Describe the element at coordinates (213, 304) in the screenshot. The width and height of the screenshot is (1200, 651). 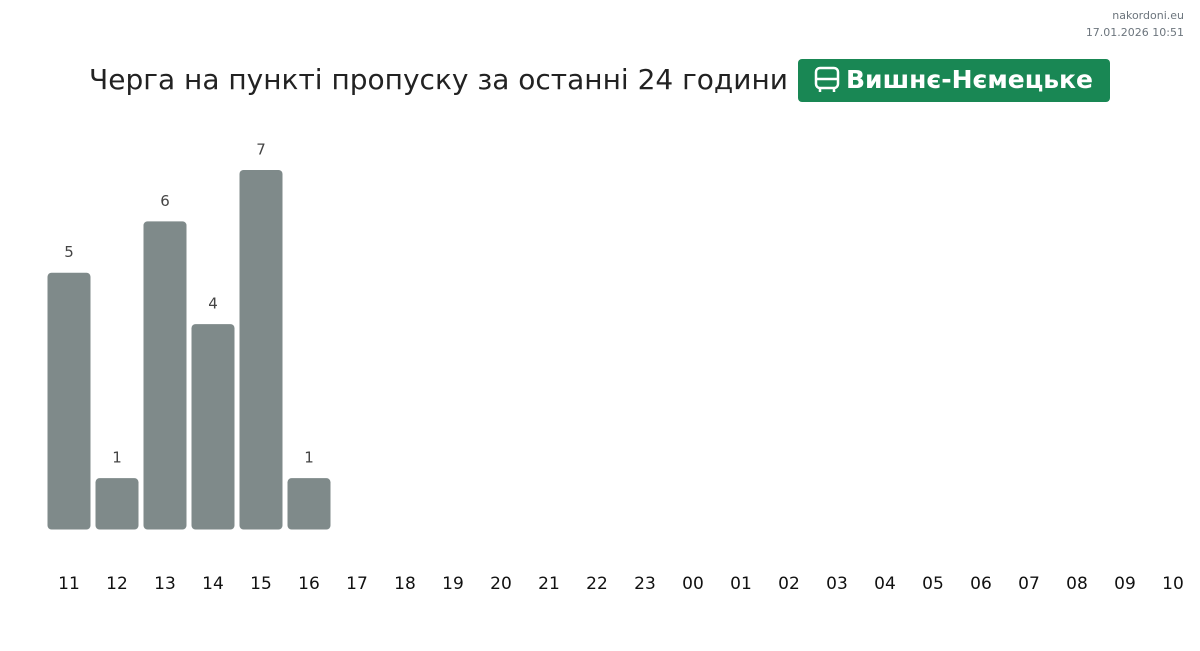
I see `value-label: 4` at that location.